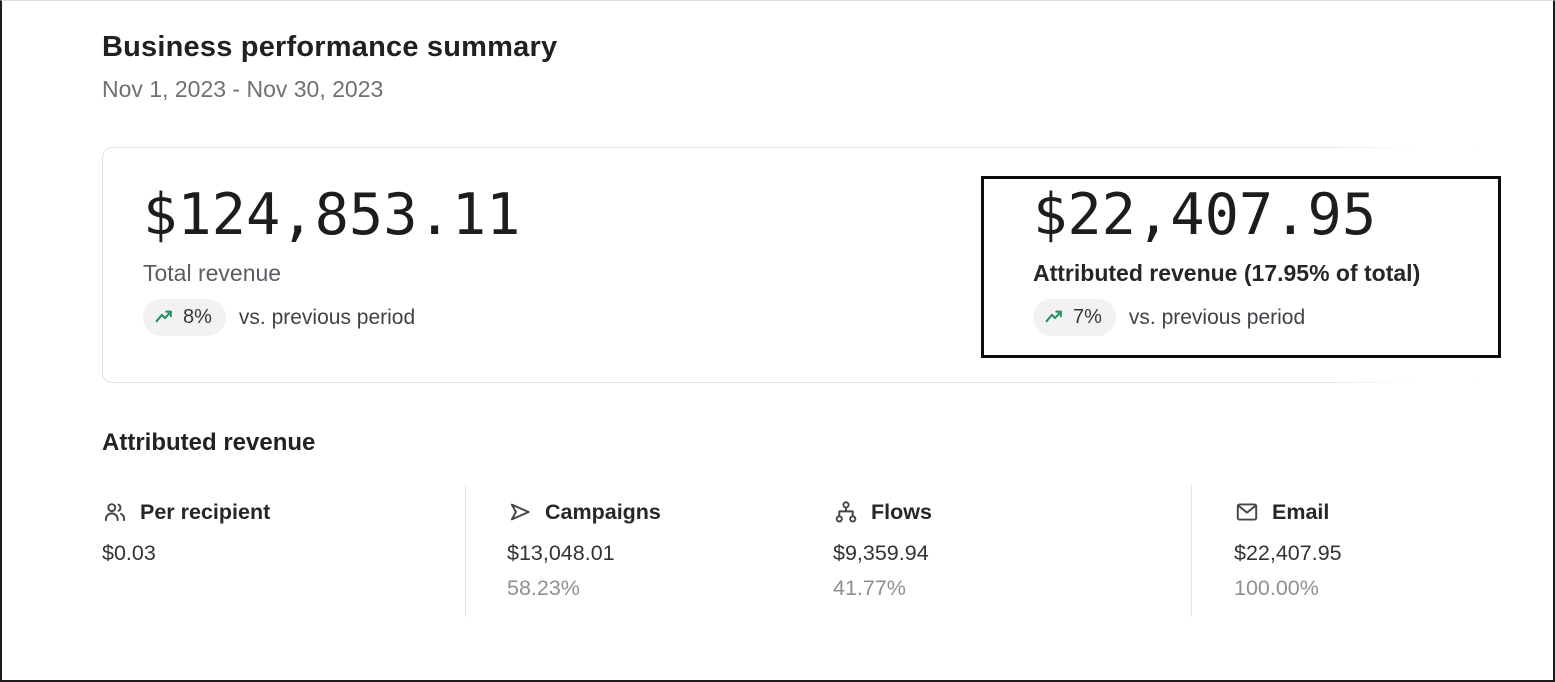 The height and width of the screenshot is (682, 1555). What do you see at coordinates (284, 551) in the screenshot?
I see `metric-col-per-recipient: Per recipient $0.03` at bounding box center [284, 551].